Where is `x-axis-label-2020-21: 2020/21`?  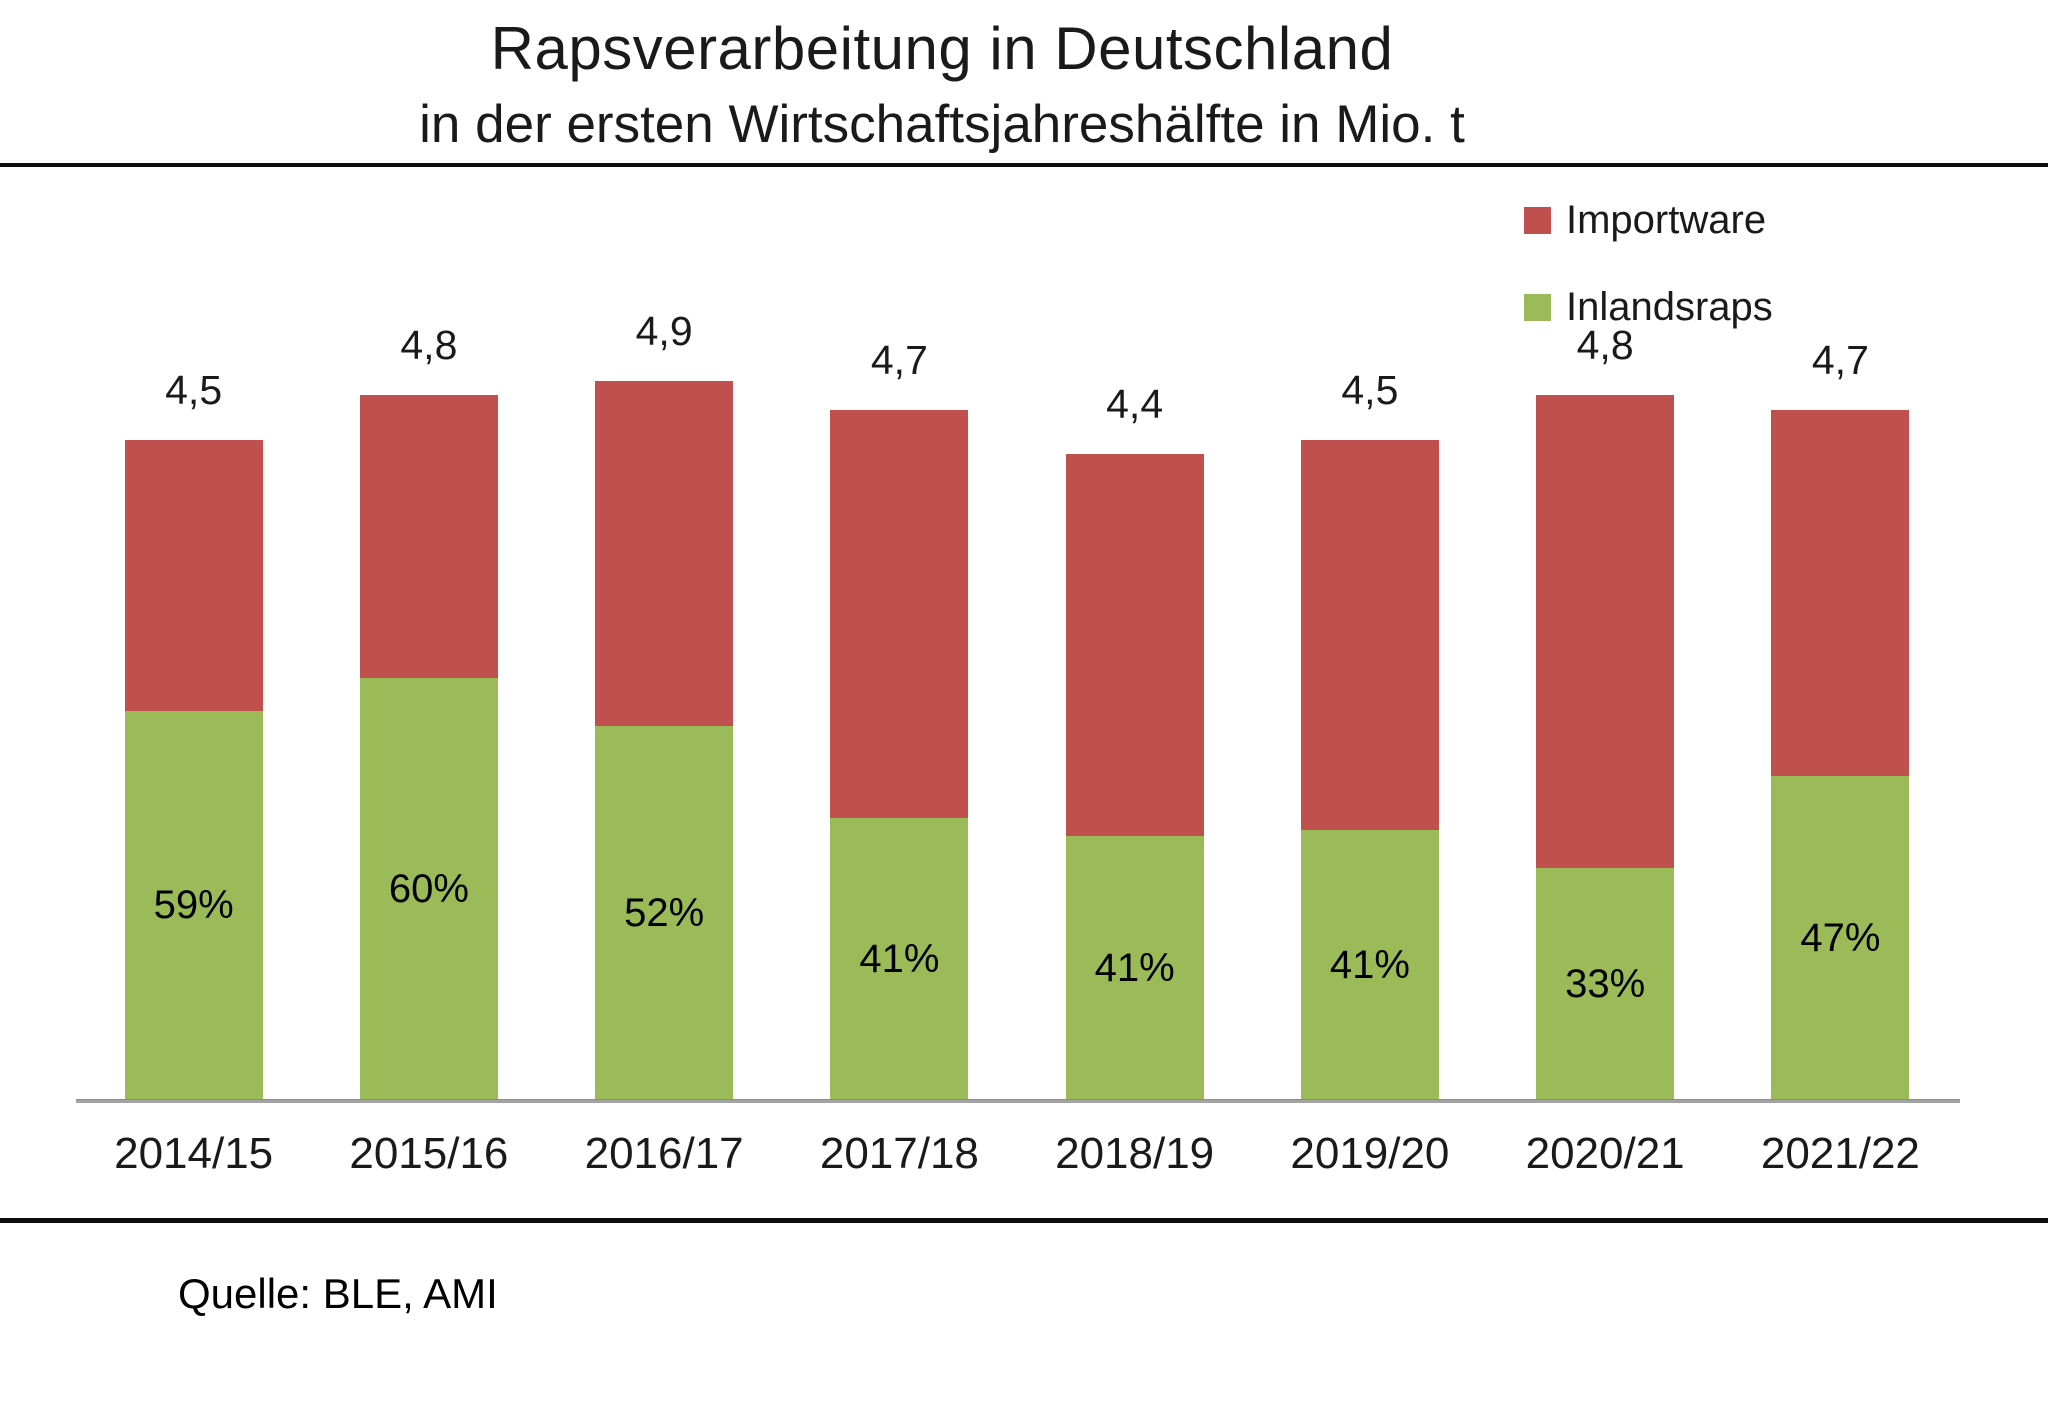
x-axis-label-2020-21: 2020/21 is located at coordinates (1605, 1153).